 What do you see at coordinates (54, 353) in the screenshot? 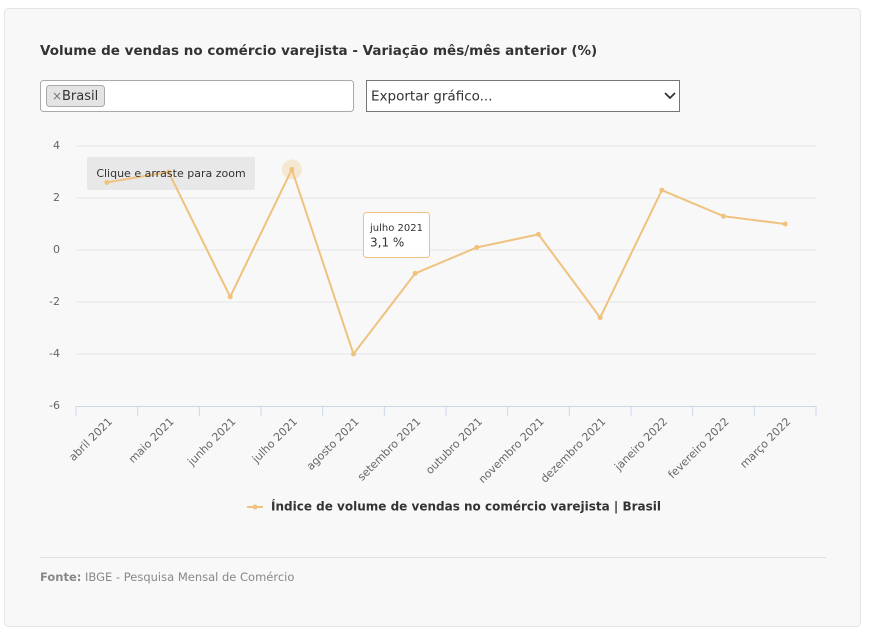
I see `y-tick-label: -4` at bounding box center [54, 353].